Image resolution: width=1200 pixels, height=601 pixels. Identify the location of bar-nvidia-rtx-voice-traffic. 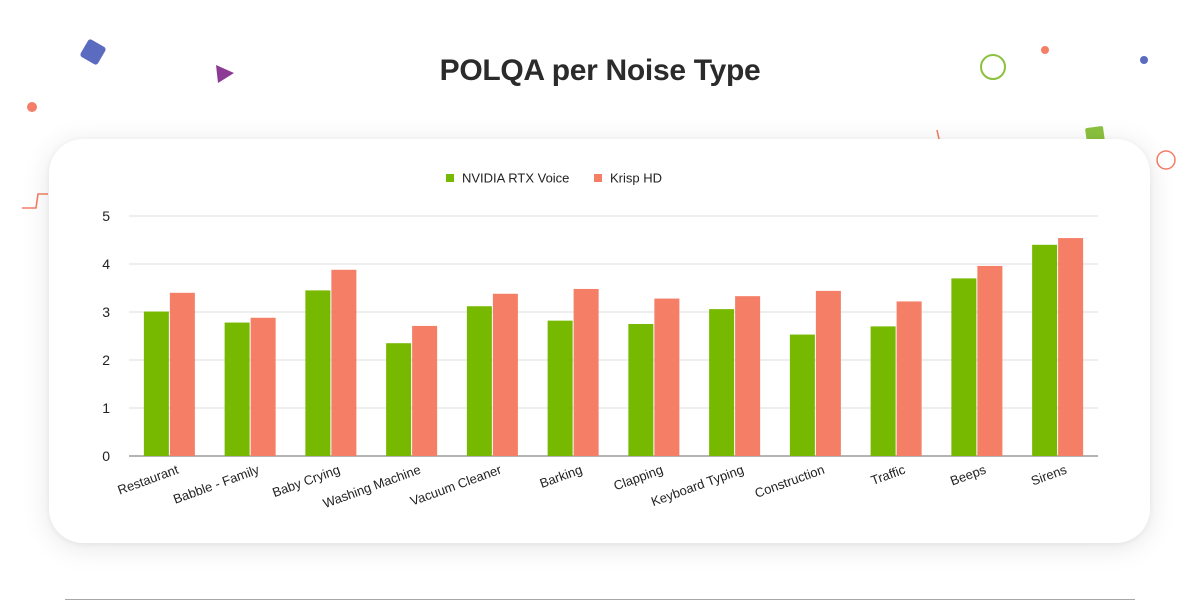
(883, 391).